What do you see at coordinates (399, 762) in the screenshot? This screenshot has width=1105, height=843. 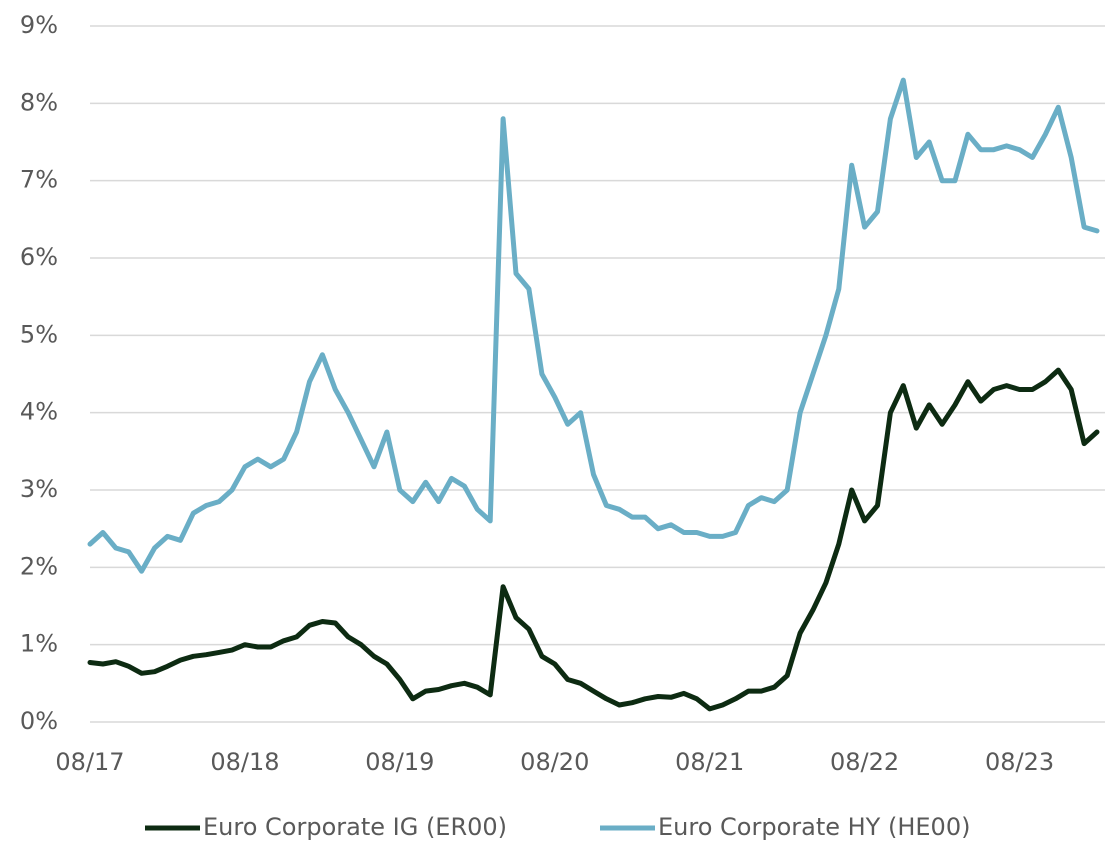 I see `x-tick-label: 08/19` at bounding box center [399, 762].